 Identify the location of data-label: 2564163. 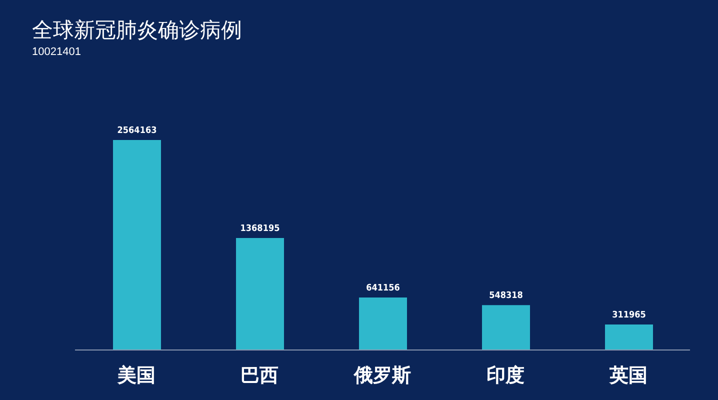
(137, 131).